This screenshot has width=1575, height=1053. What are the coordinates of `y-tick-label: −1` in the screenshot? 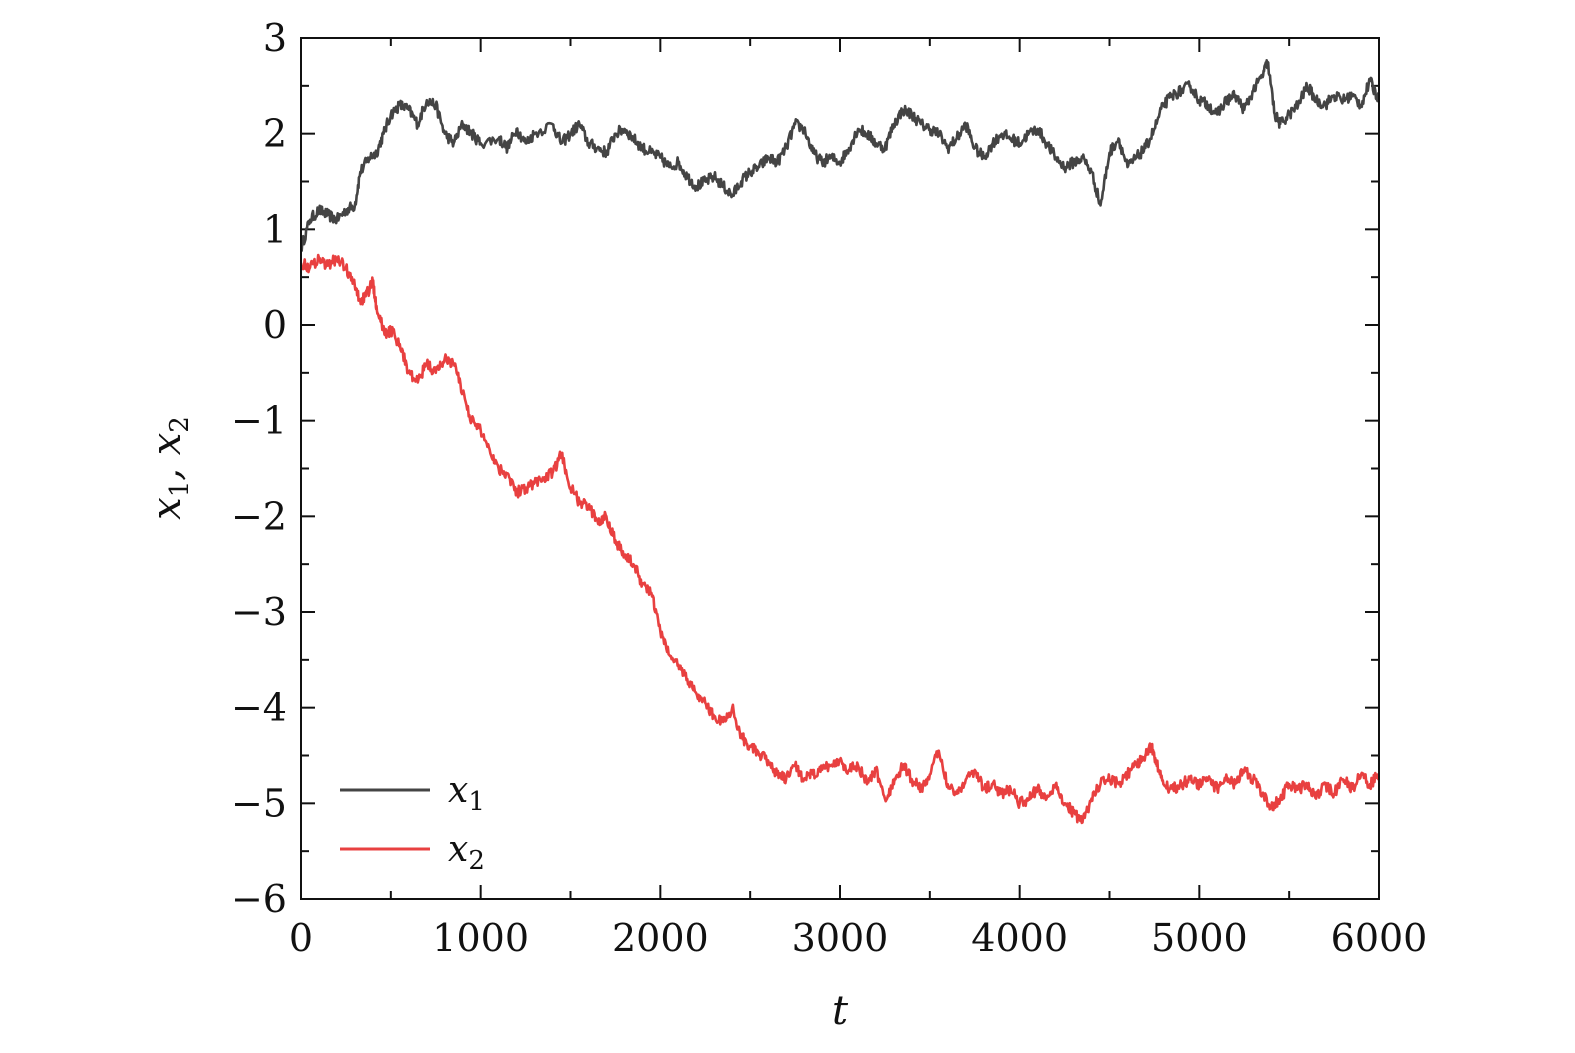 It's located at (259, 421).